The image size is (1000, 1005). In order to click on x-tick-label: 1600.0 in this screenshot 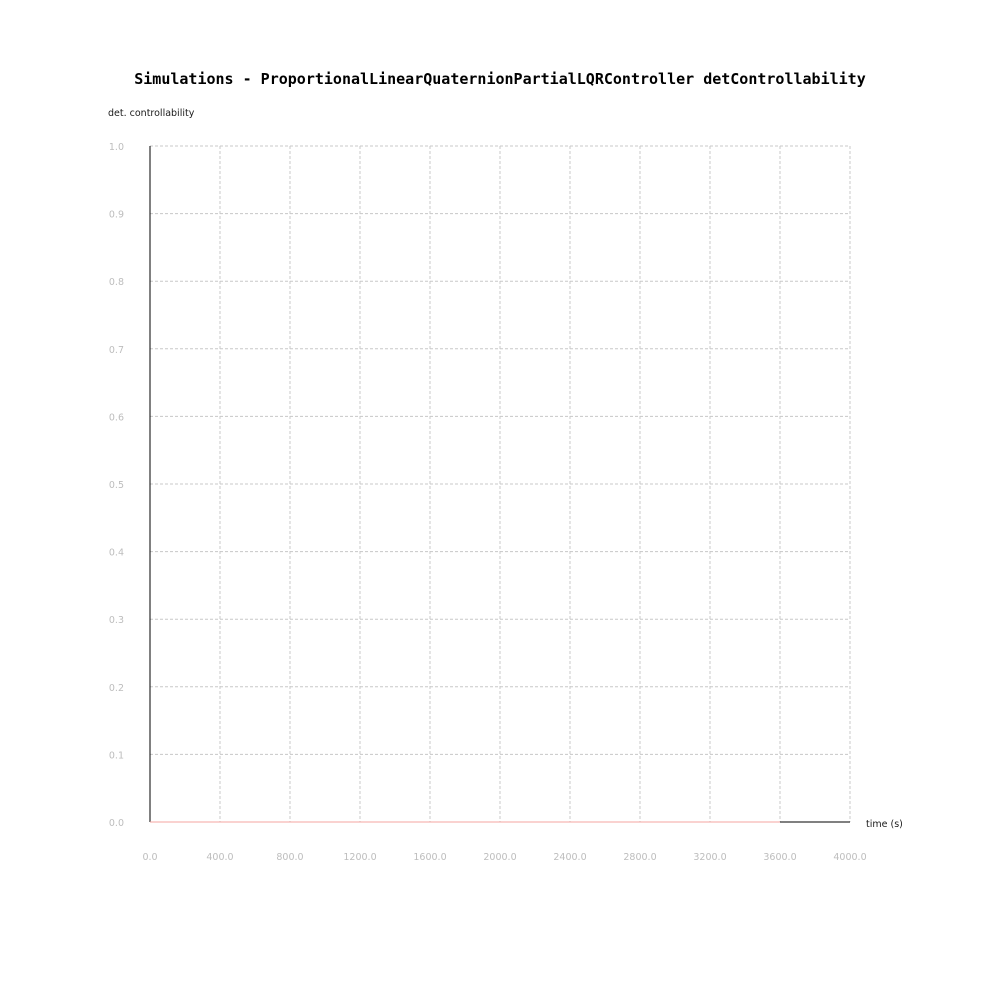, I will do `click(429, 857)`.